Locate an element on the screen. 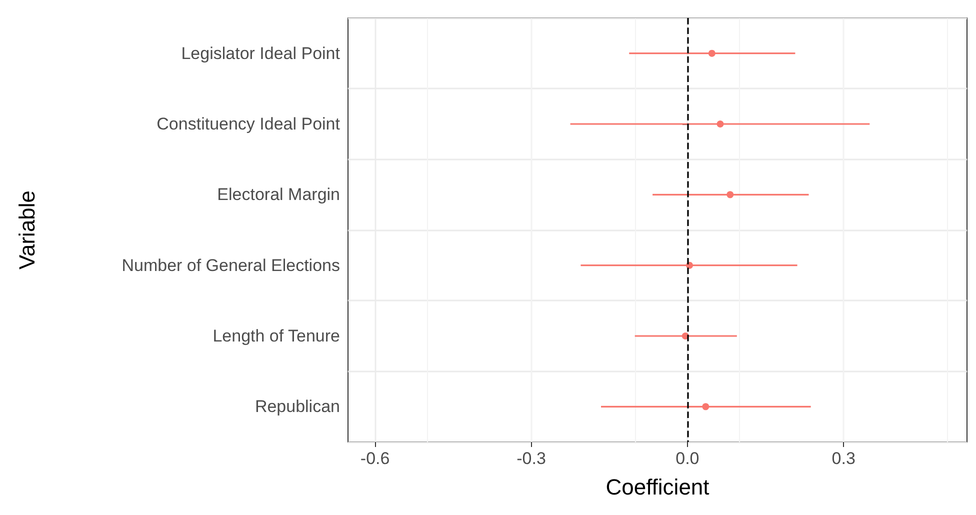 The width and height of the screenshot is (976, 515). x-tick-label: 0.0 is located at coordinates (688, 458).